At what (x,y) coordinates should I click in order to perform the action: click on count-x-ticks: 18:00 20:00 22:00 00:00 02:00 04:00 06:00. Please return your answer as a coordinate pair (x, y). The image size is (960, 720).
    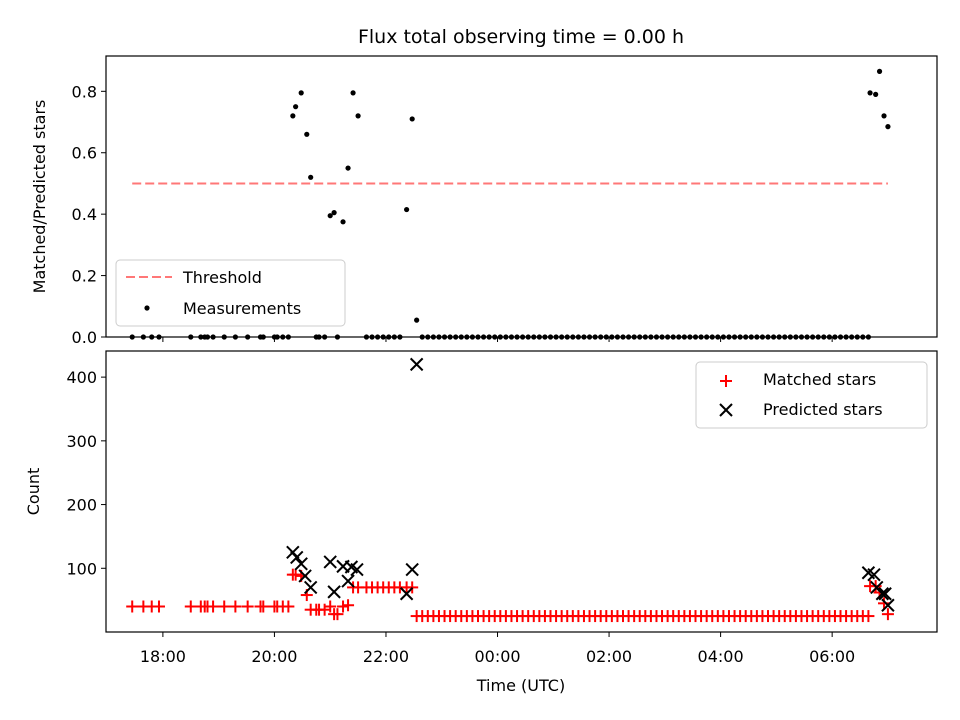
    Looking at the image, I should click on (497, 649).